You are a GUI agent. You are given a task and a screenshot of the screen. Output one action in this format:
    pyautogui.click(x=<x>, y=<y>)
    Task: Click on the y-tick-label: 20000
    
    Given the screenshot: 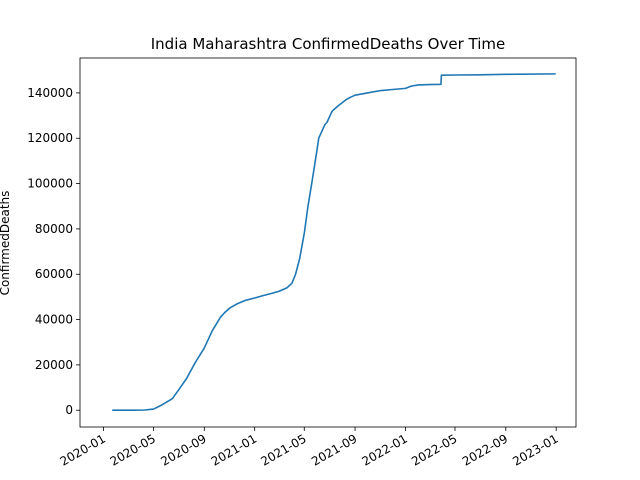 What is the action you would take?
    pyautogui.click(x=54, y=365)
    